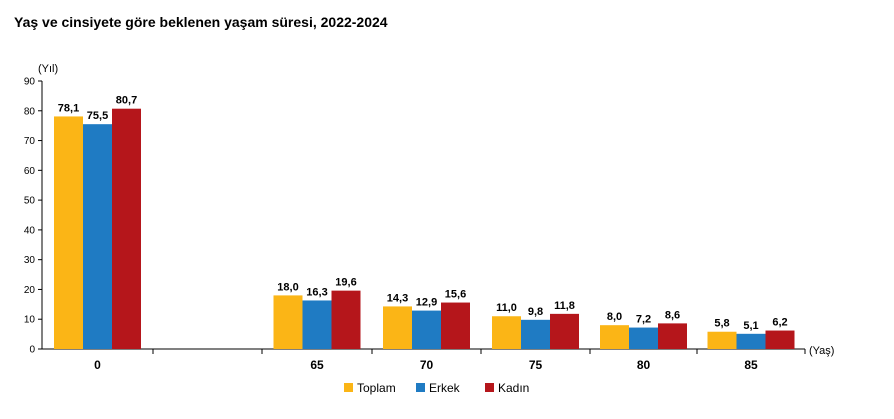  Describe the element at coordinates (535, 312) in the screenshot. I see `data-label: 9,8` at that location.